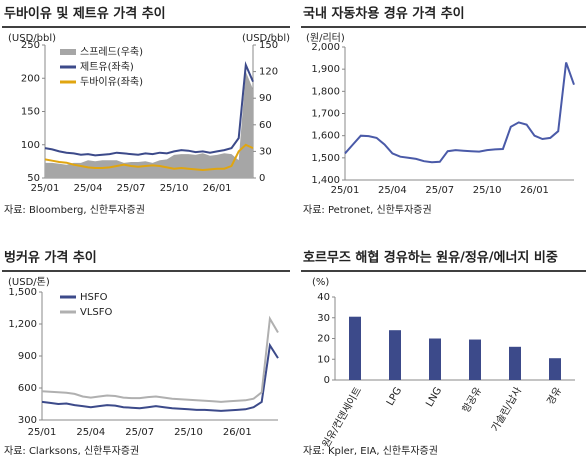  What do you see at coordinates (74, 210) in the screenshot?
I see `source: 자료: Bloomberg, 신한투자증권` at bounding box center [74, 210].